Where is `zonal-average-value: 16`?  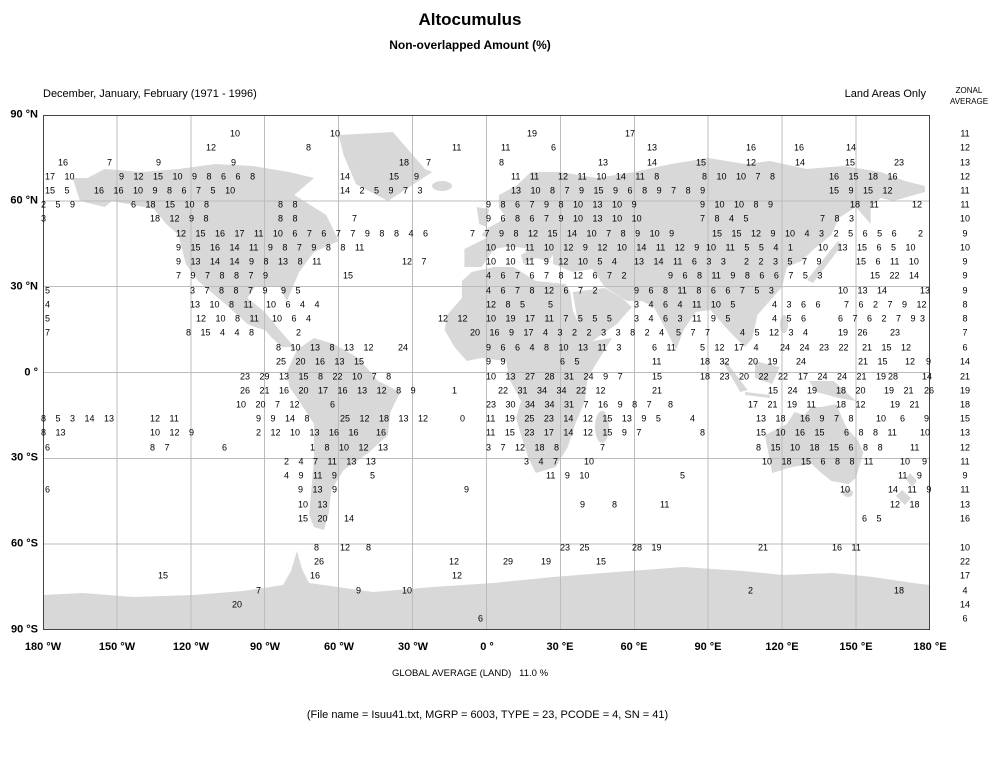 zonal-average-value: 16 is located at coordinates (964, 518).